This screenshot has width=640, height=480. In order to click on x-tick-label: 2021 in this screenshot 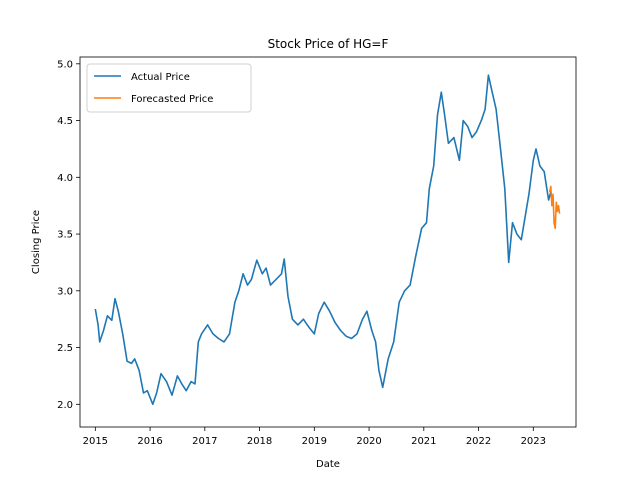, I will do `click(423, 441)`.